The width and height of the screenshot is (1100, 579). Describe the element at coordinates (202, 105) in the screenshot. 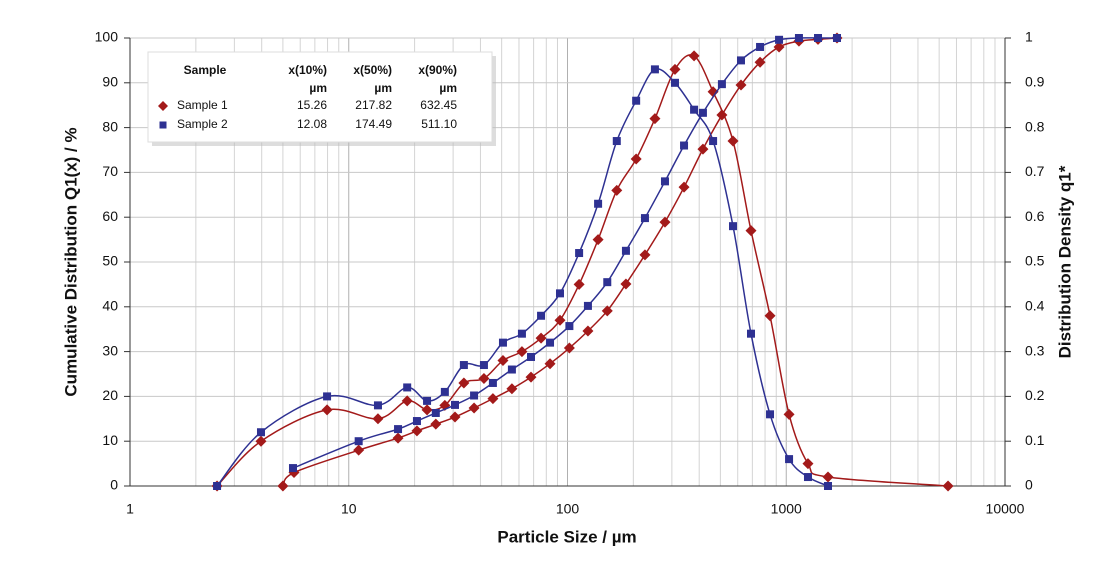

I see `legend-label: Sample 1` at that location.